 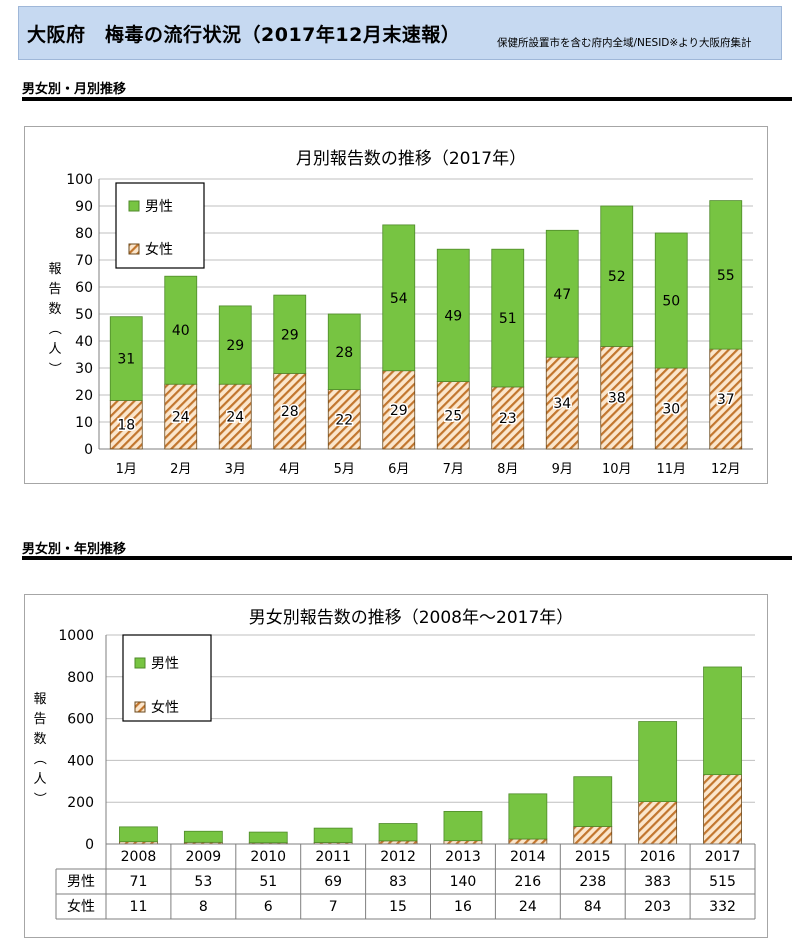 I want to click on data-label-male: 31, so click(x=126, y=360).